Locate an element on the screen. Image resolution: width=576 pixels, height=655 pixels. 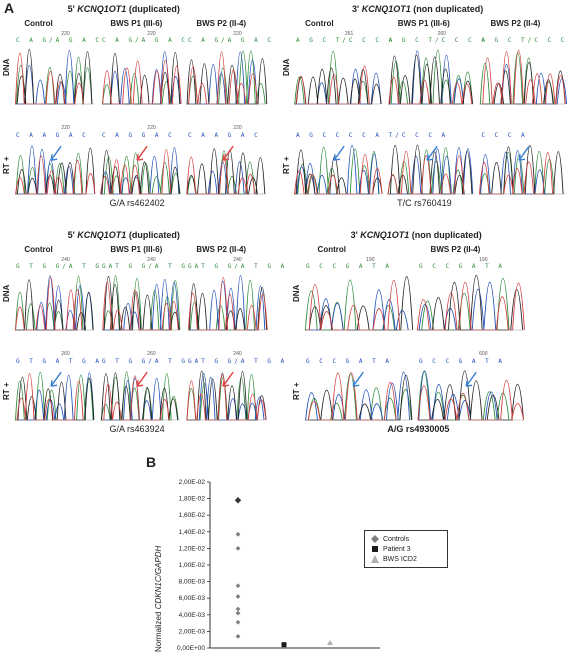
rt-position: 260 is located at coordinates (65, 354).